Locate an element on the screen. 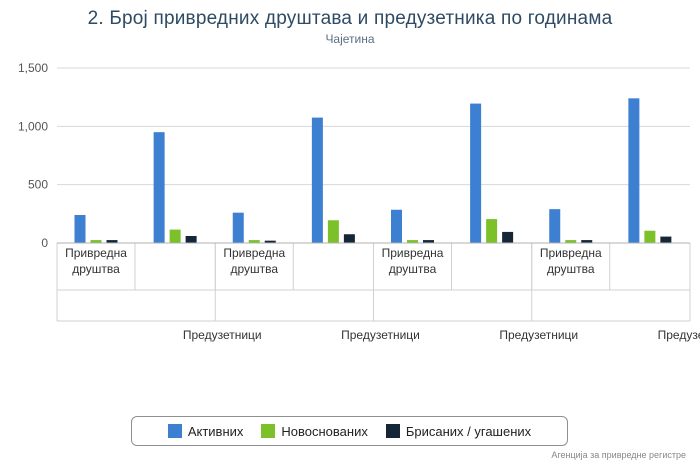 This screenshot has width=700, height=466. chart-legend: Активних Новоснованих Брисаних / угашених is located at coordinates (349, 431).